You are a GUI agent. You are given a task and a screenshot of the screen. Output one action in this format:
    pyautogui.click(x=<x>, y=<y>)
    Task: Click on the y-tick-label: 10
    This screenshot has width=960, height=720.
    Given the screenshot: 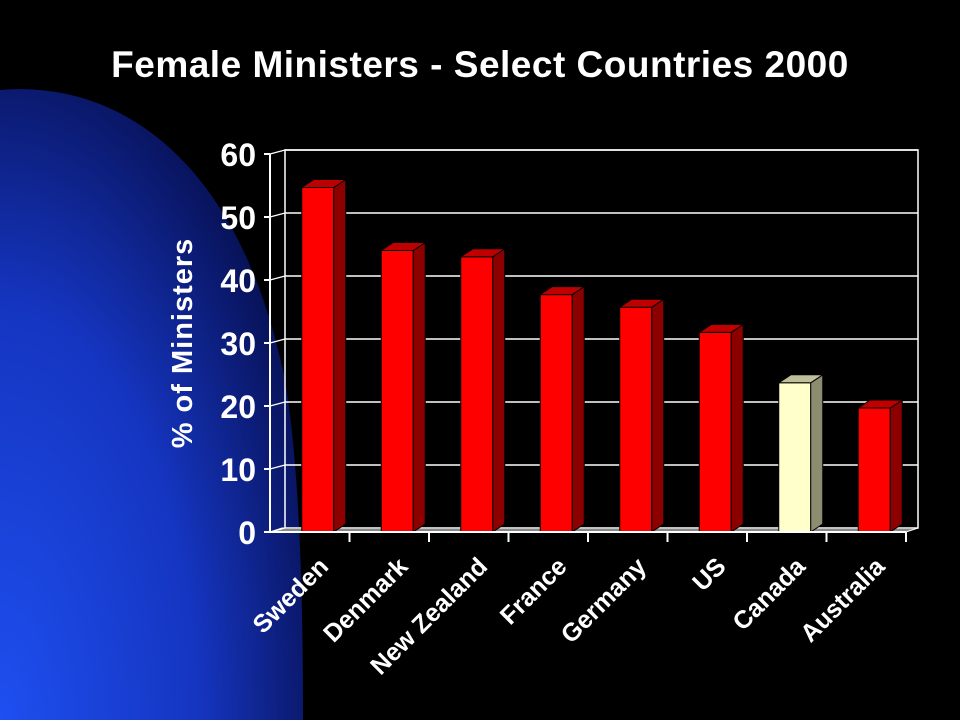 What is the action you would take?
    pyautogui.click(x=238, y=470)
    